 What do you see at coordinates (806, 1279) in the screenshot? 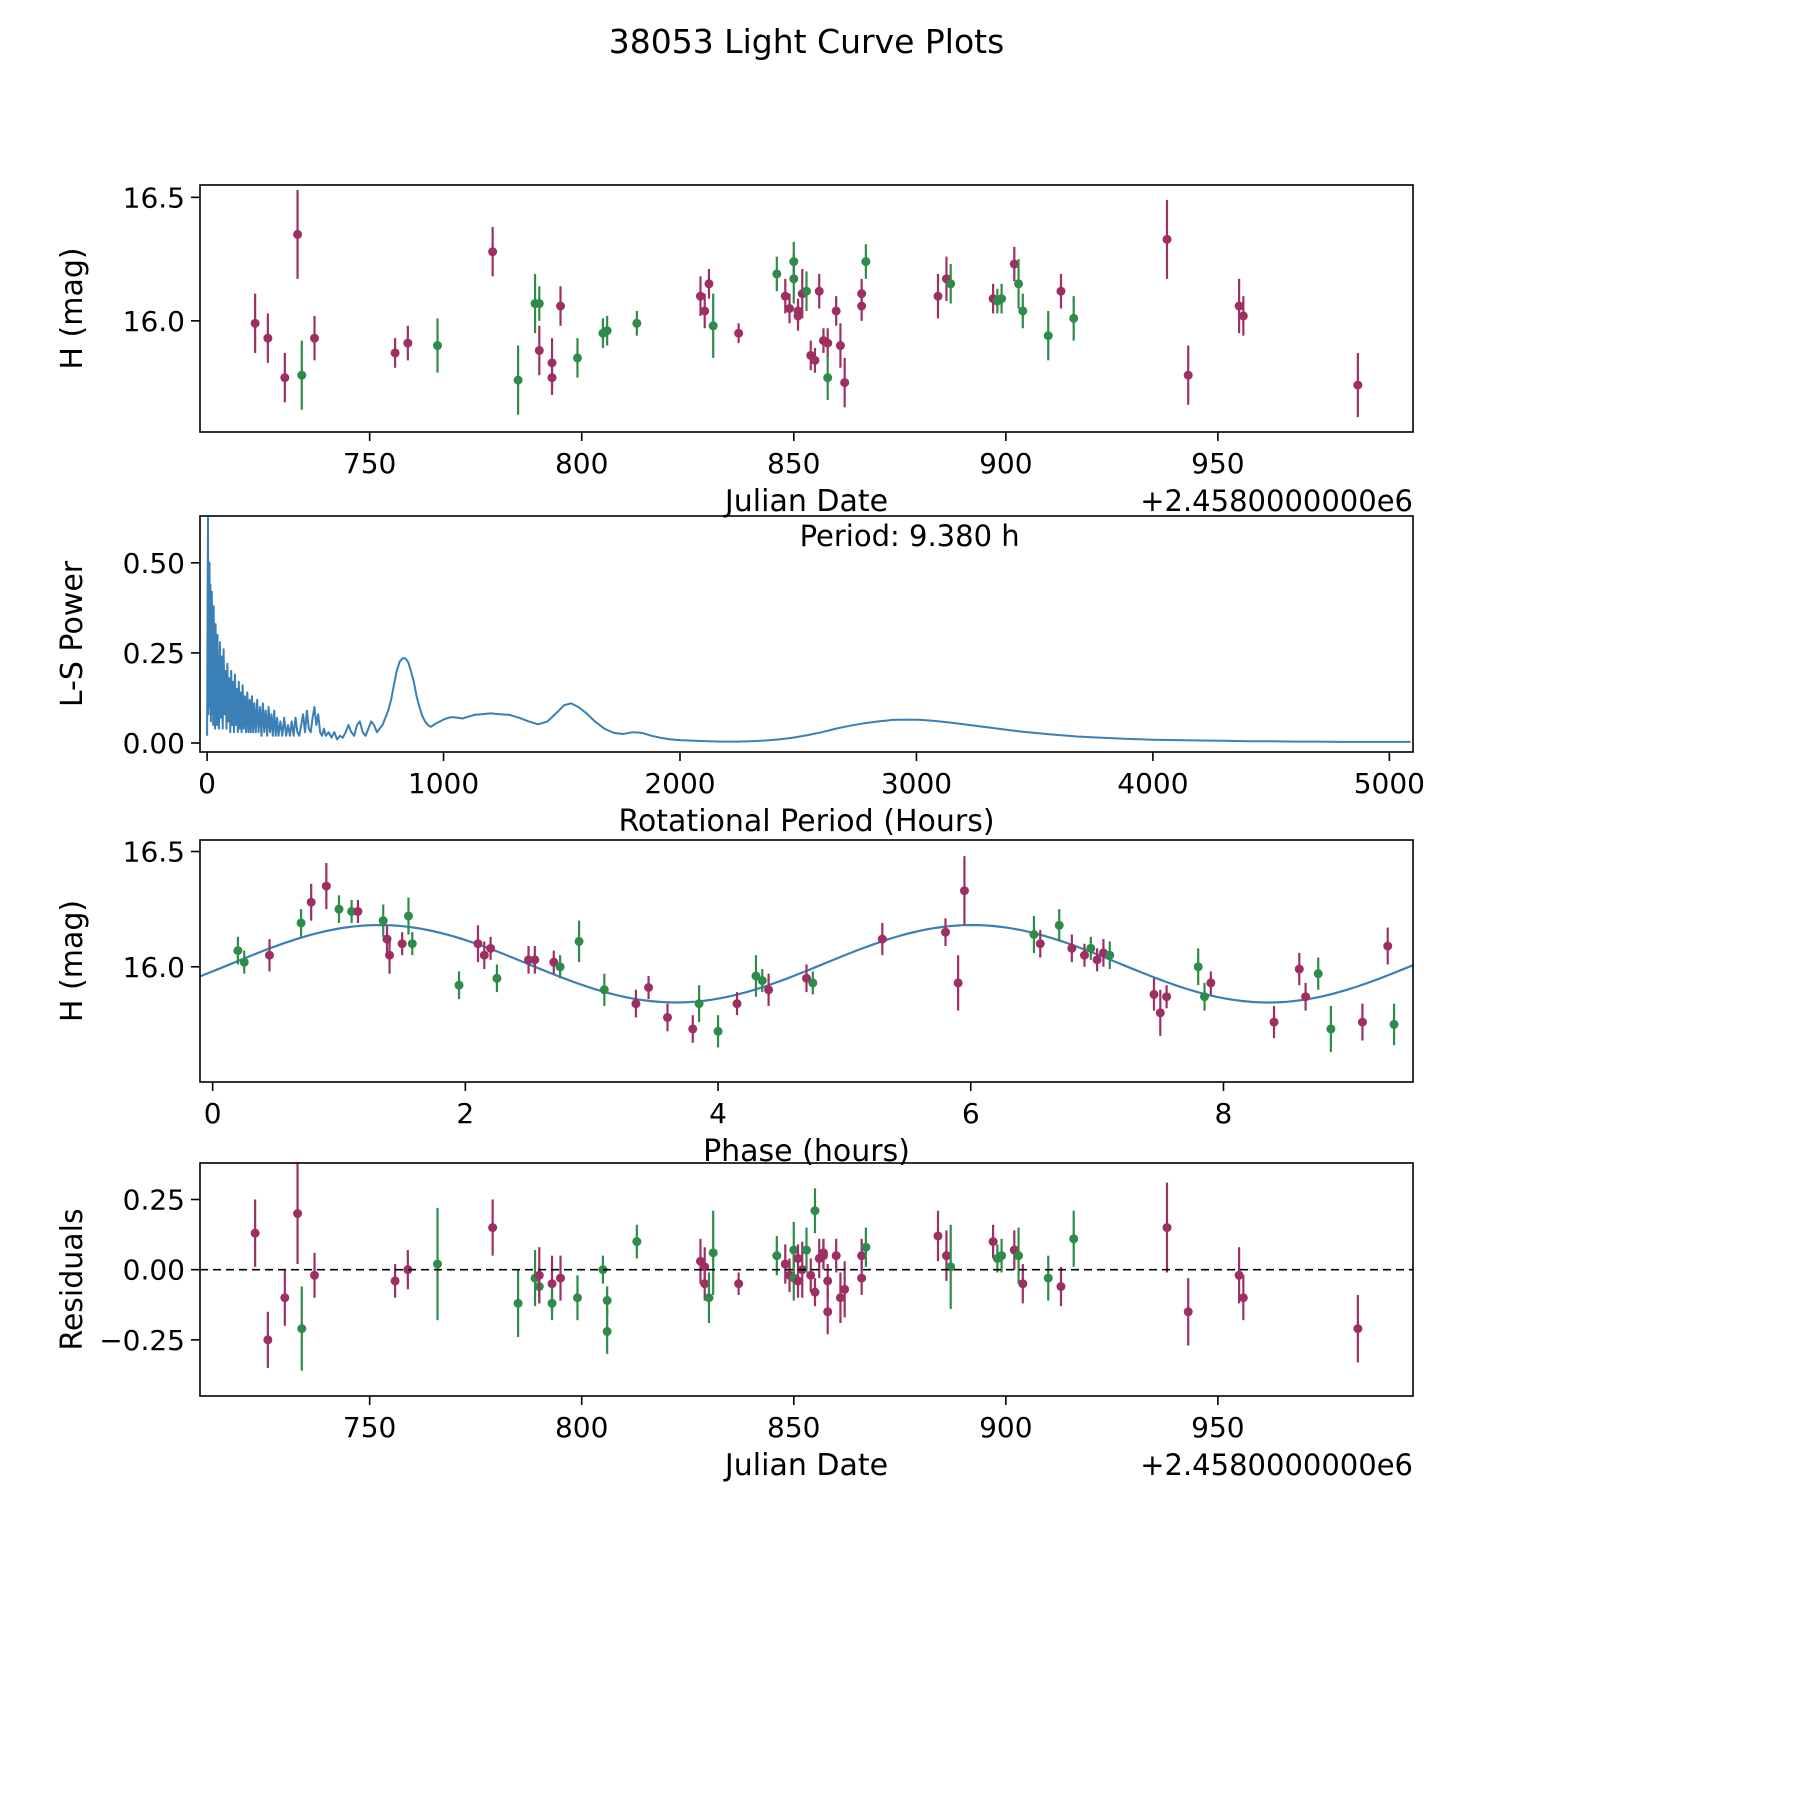
I see `axes-frame` at bounding box center [806, 1279].